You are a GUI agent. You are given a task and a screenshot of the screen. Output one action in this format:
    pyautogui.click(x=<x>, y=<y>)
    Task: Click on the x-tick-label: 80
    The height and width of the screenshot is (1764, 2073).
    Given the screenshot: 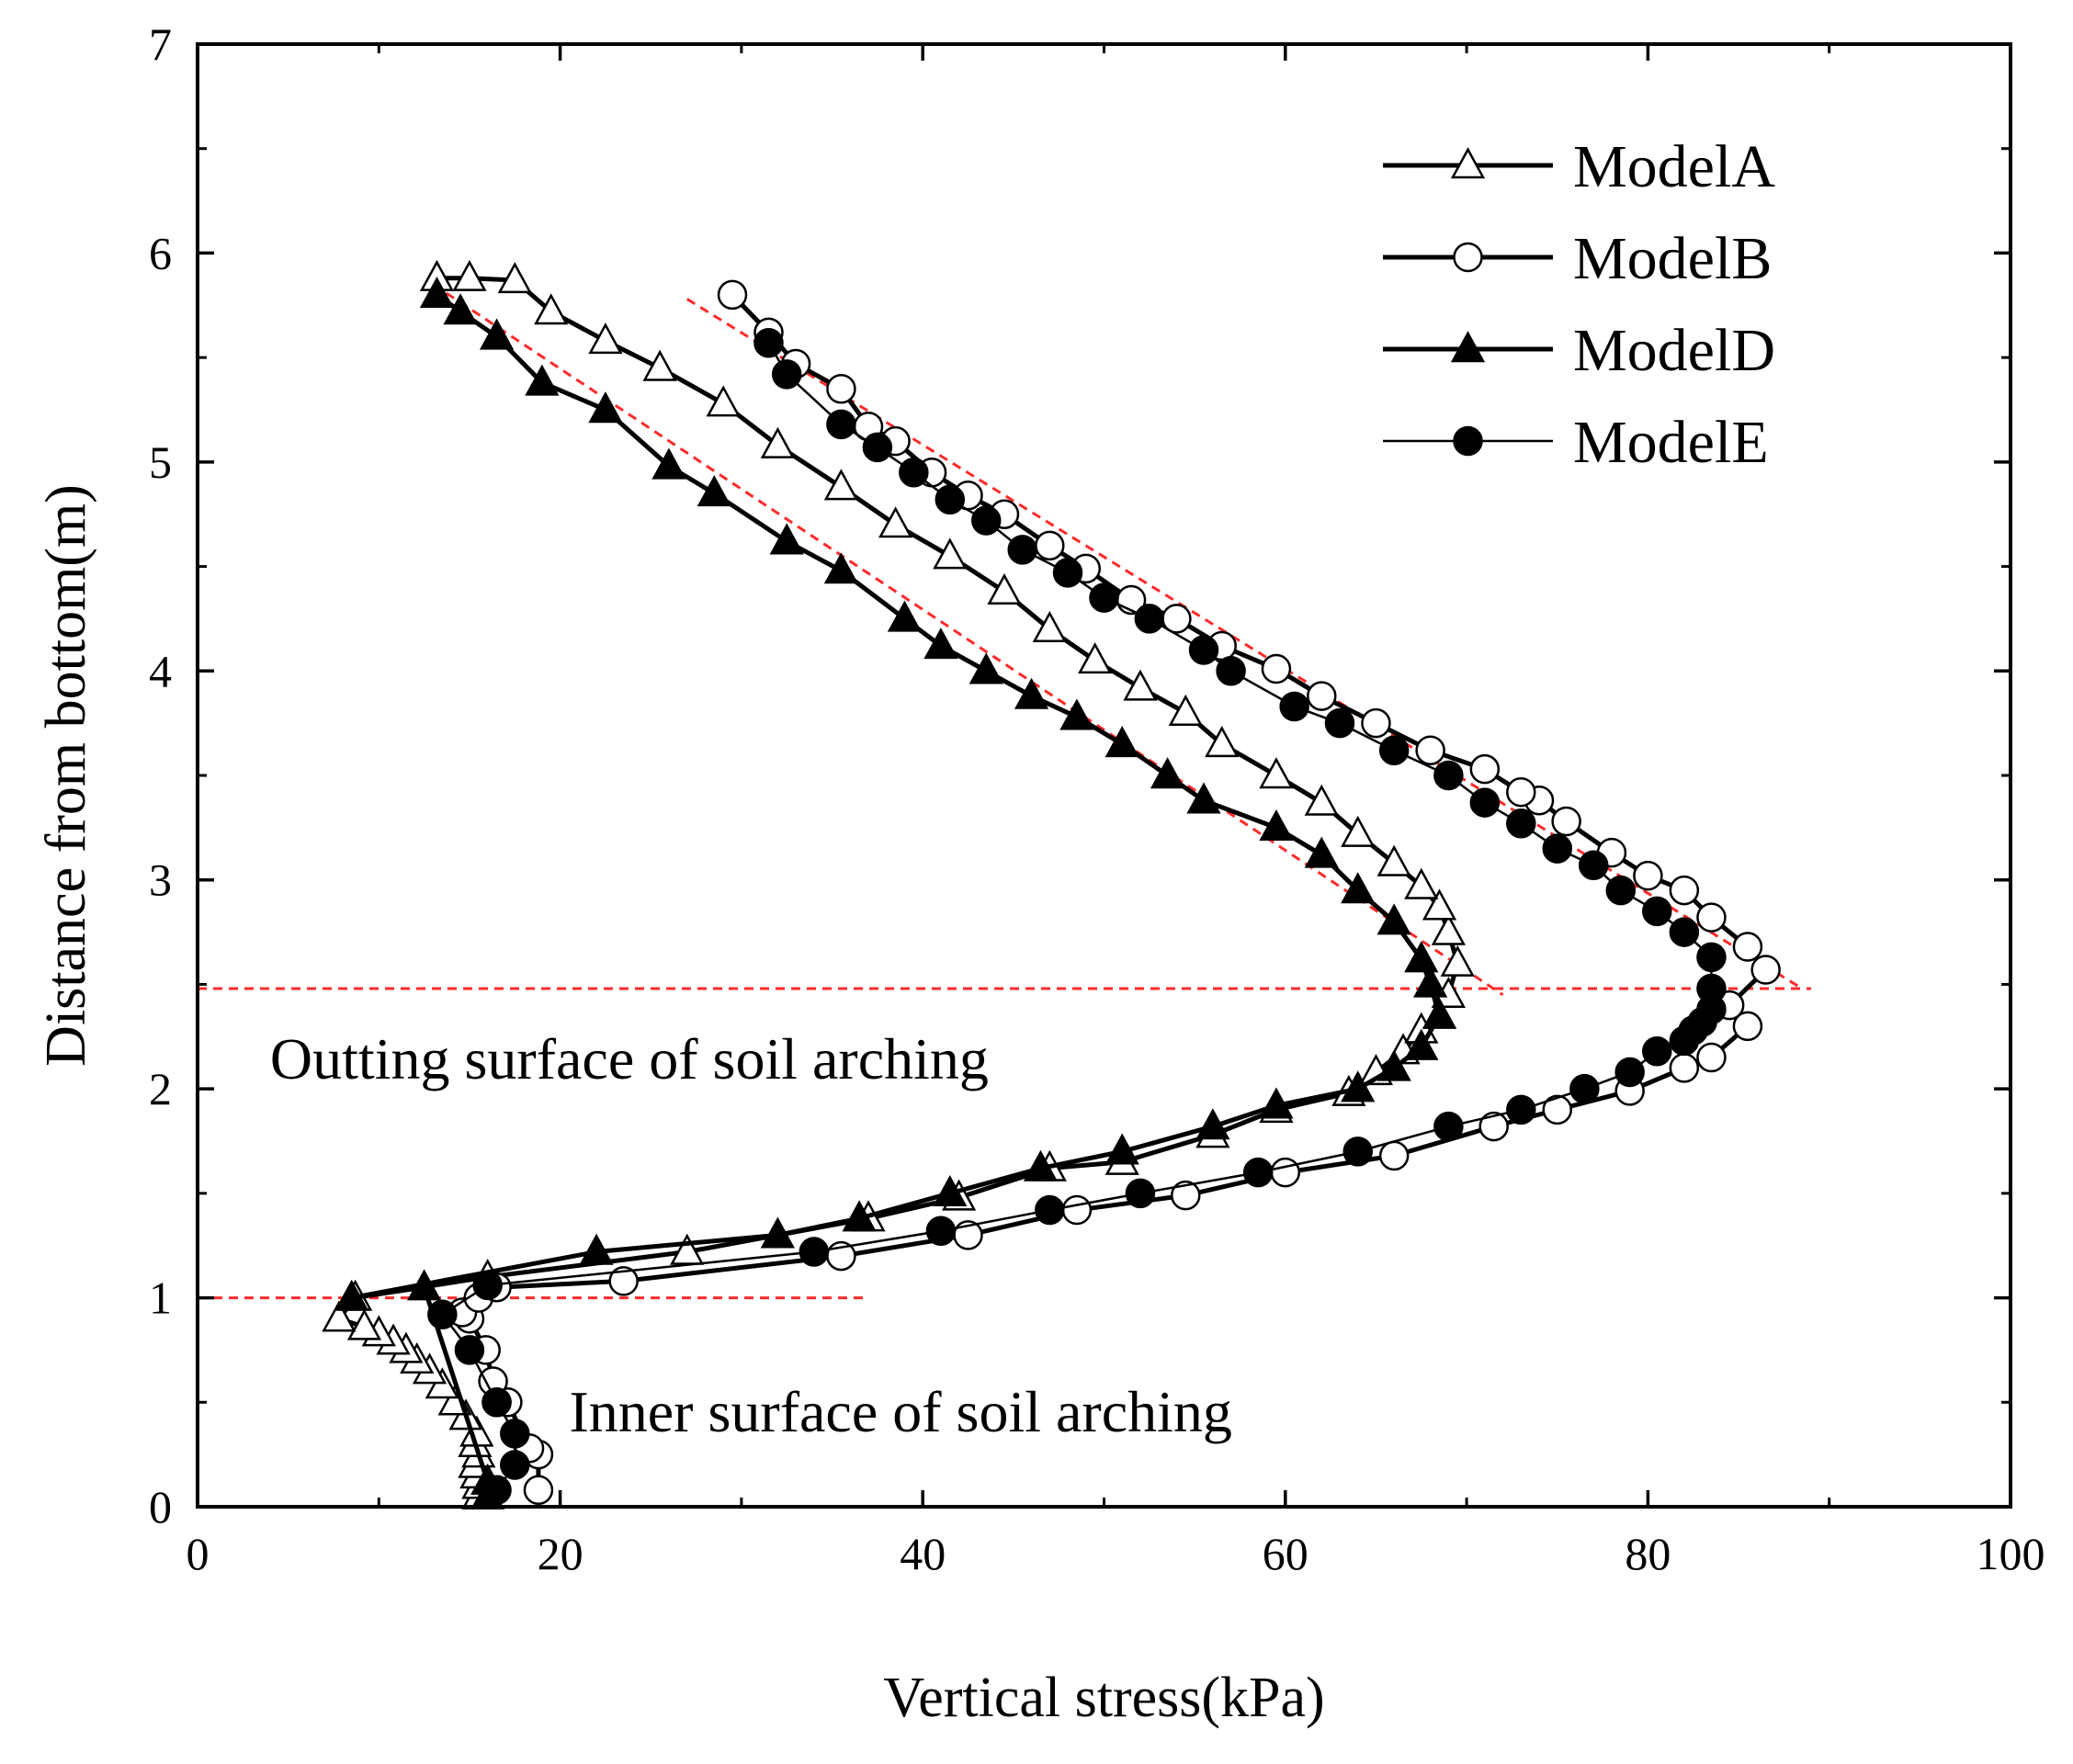 What is the action you would take?
    pyautogui.click(x=1648, y=1554)
    